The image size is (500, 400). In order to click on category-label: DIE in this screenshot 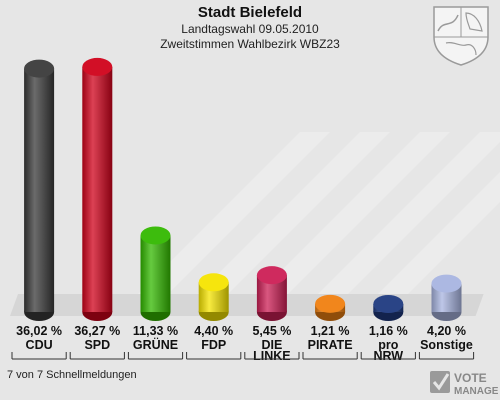, I will do `click(271, 345)`.